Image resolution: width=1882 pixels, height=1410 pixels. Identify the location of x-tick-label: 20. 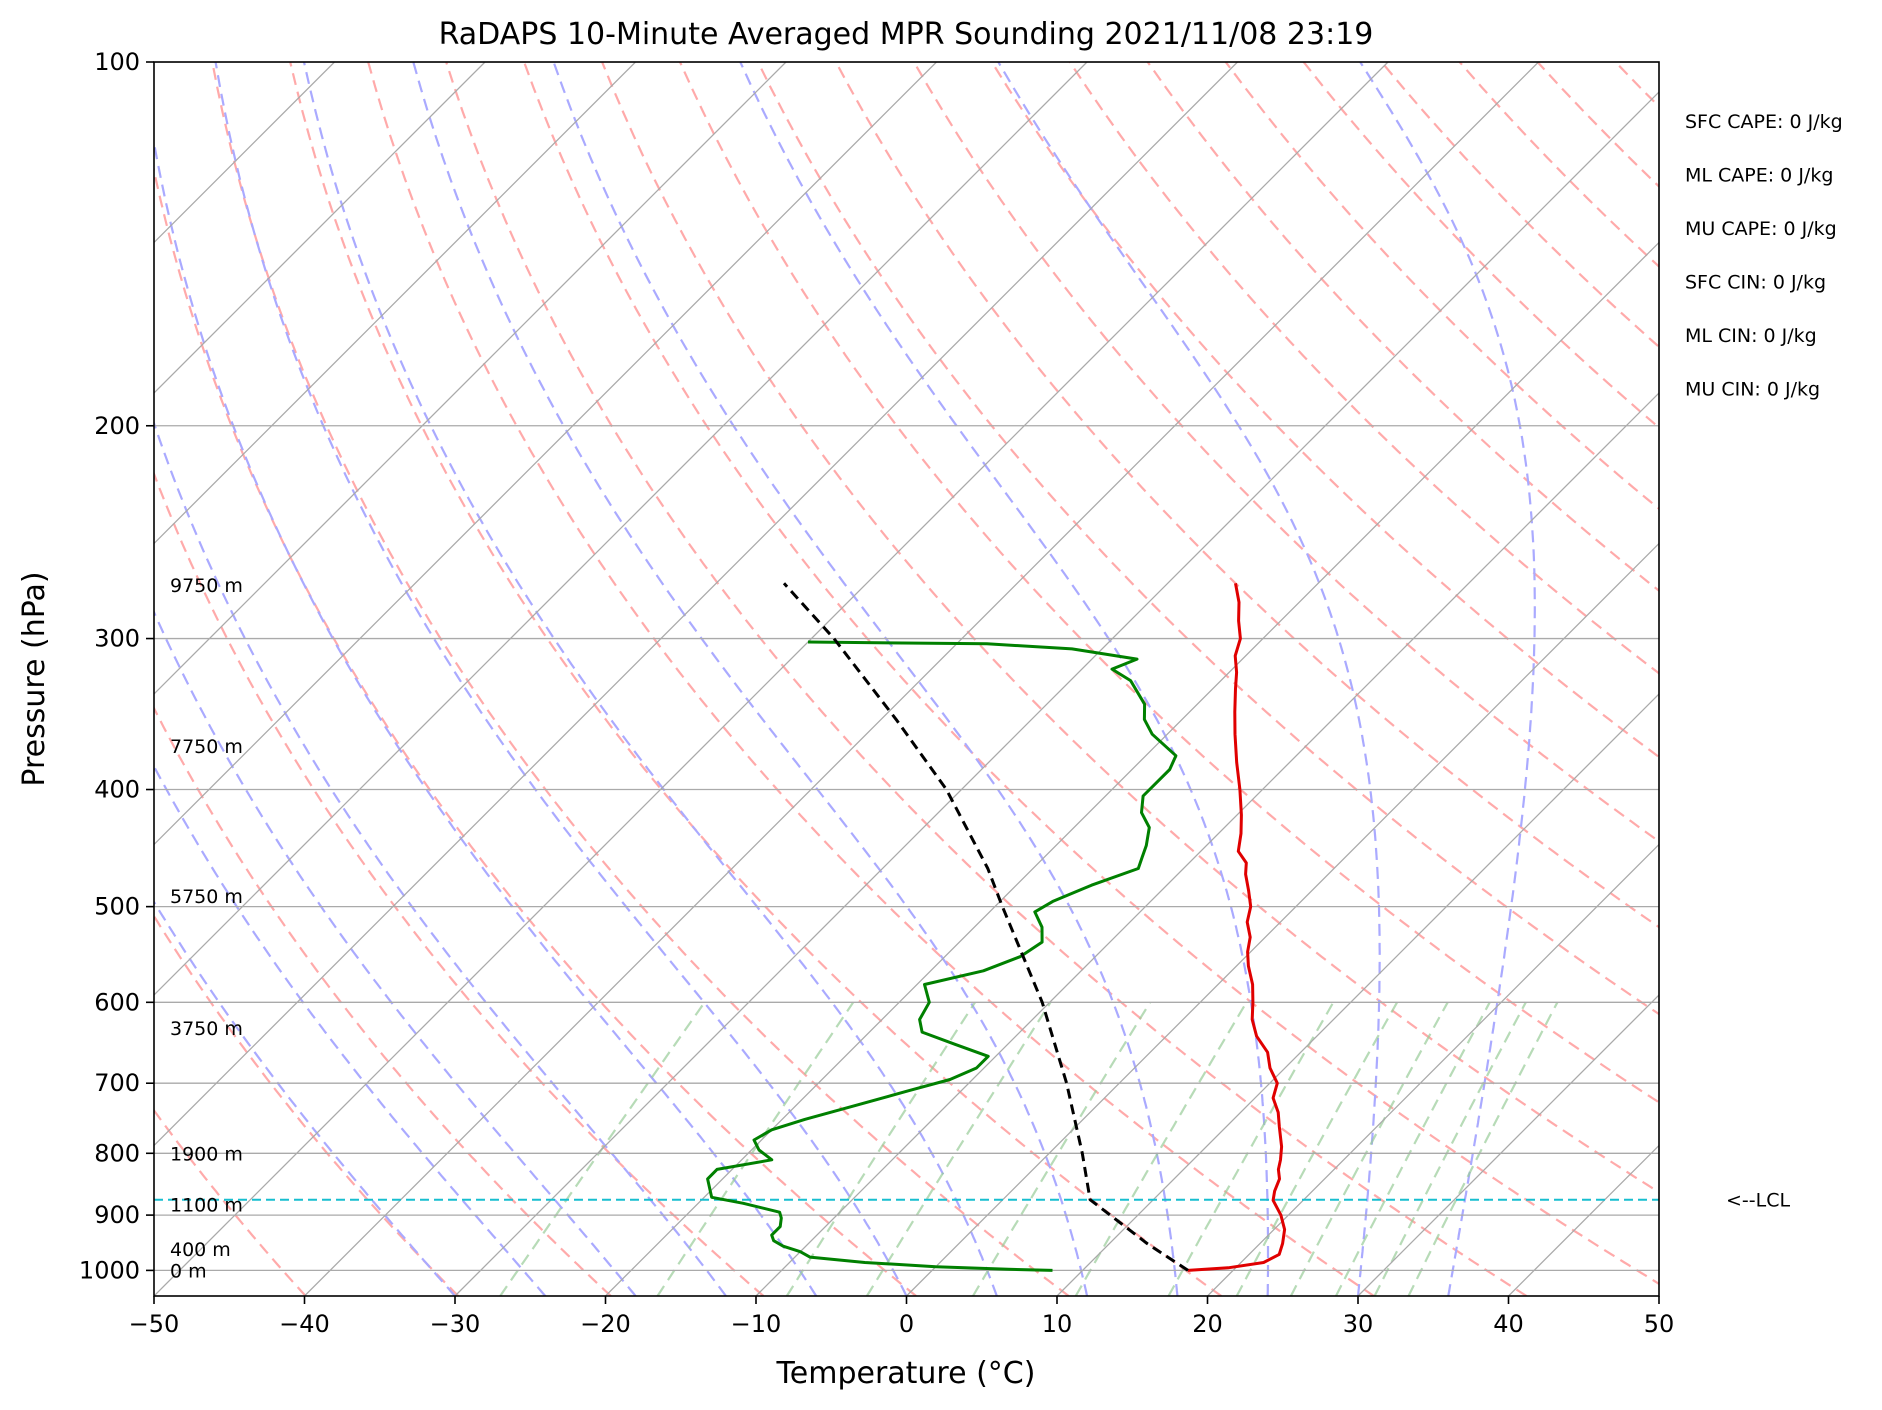
(1207, 1324).